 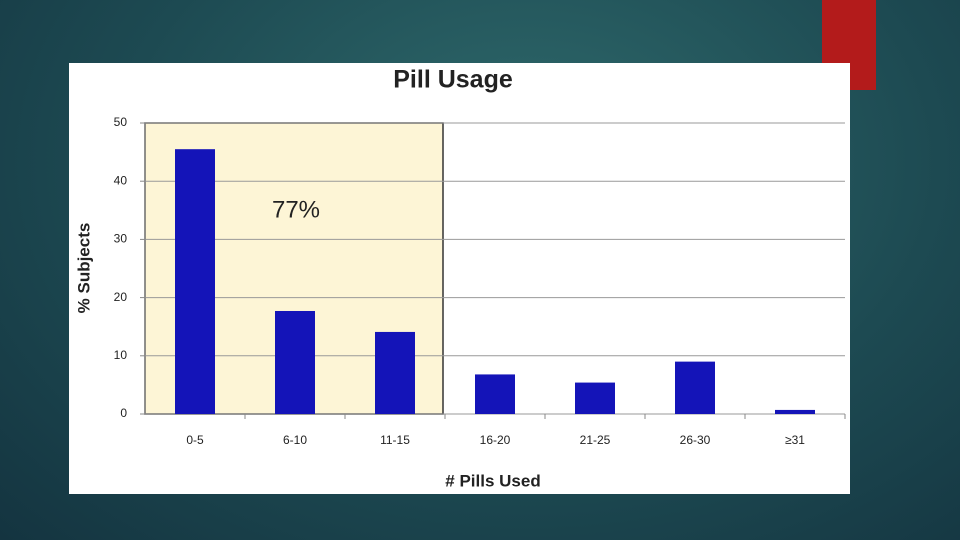 I want to click on y-axis-title: % Subjects, so click(x=83, y=268).